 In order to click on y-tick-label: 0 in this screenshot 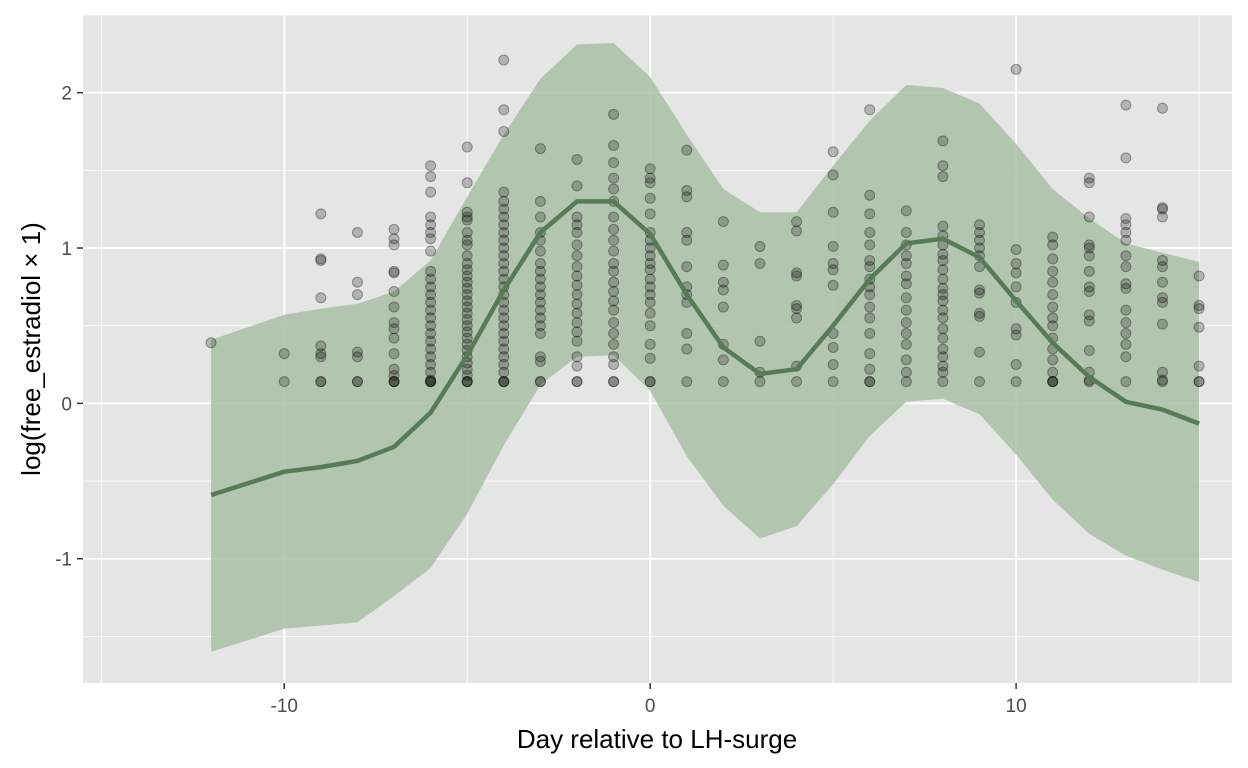, I will do `click(66, 404)`.